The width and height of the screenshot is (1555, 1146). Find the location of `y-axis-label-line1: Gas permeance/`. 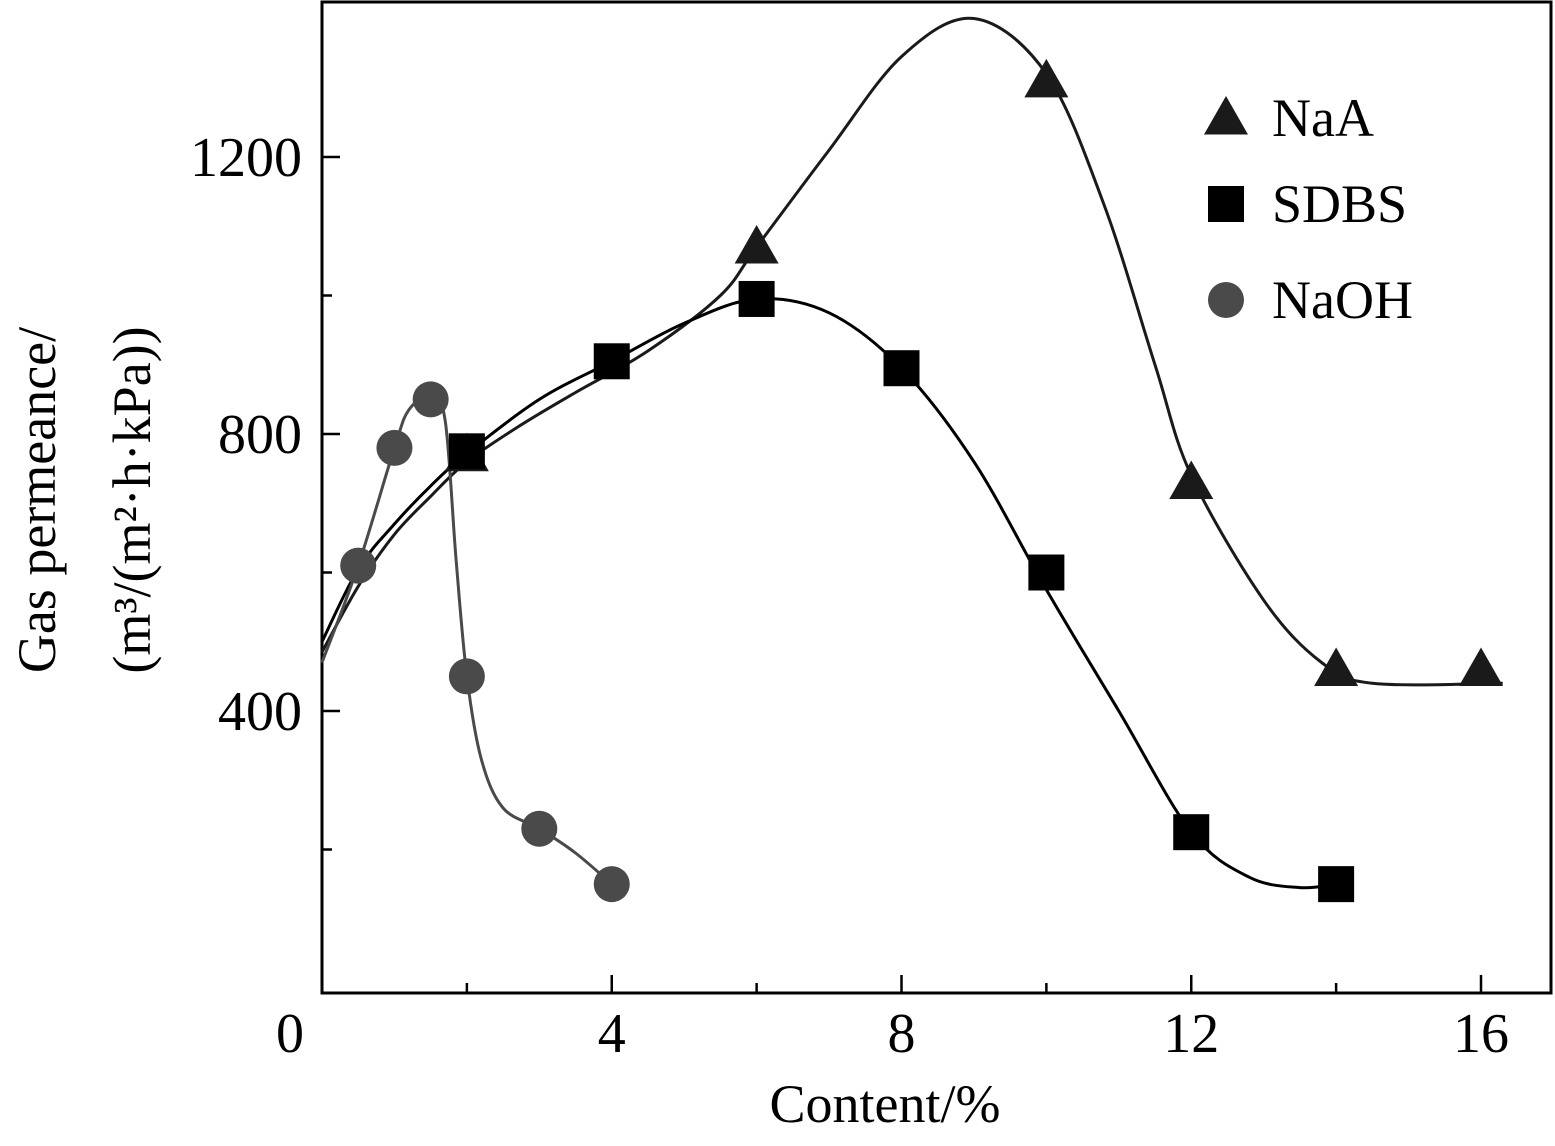

y-axis-label-line1: Gas permeance/ is located at coordinates (37, 500).